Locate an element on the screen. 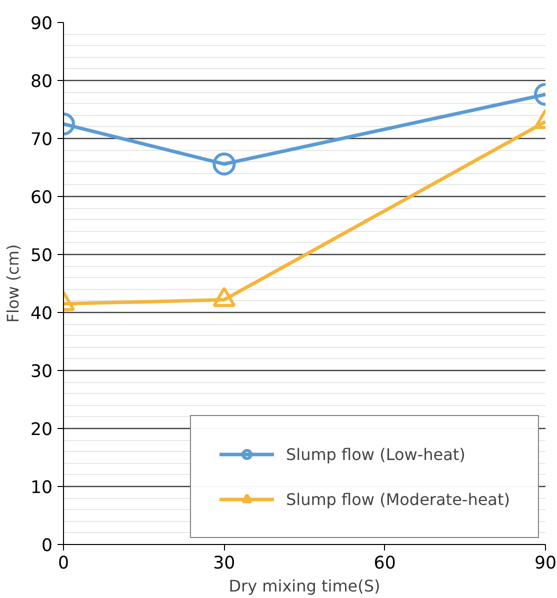 The width and height of the screenshot is (557, 598). y-tick-label: 70 is located at coordinates (41, 140).